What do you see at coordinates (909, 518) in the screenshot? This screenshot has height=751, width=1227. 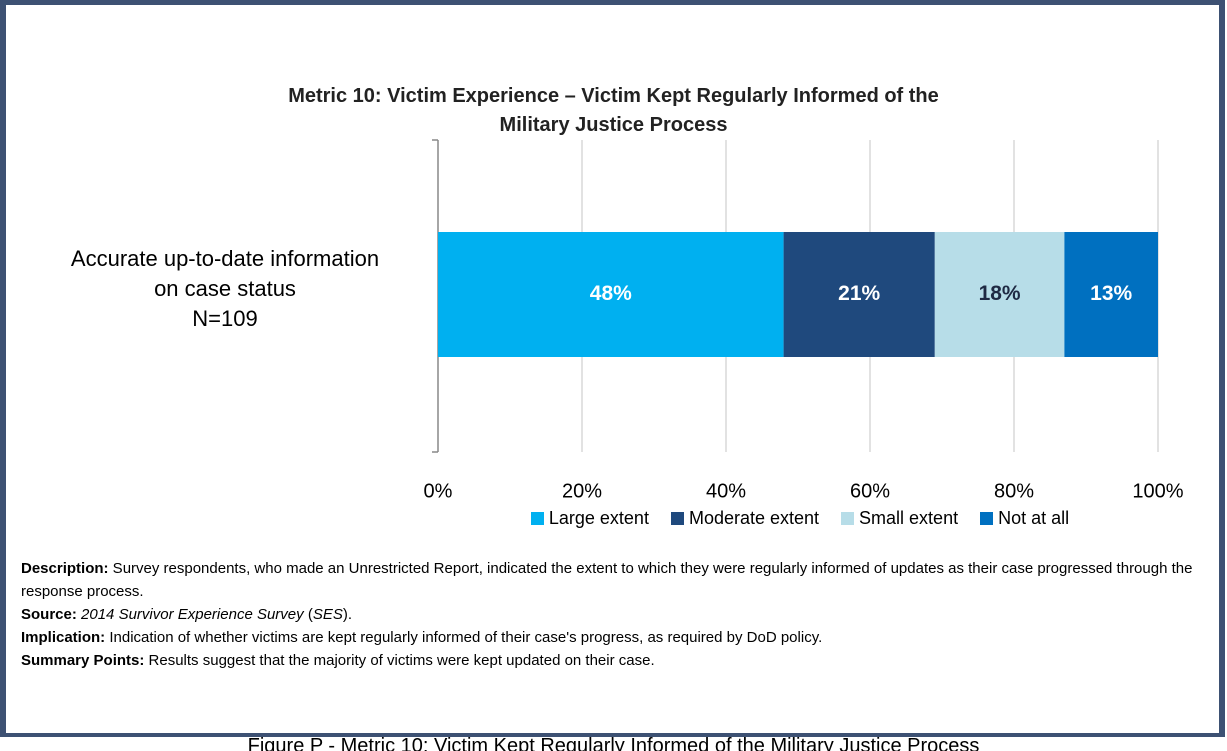 I see `legend-label: Small extent` at bounding box center [909, 518].